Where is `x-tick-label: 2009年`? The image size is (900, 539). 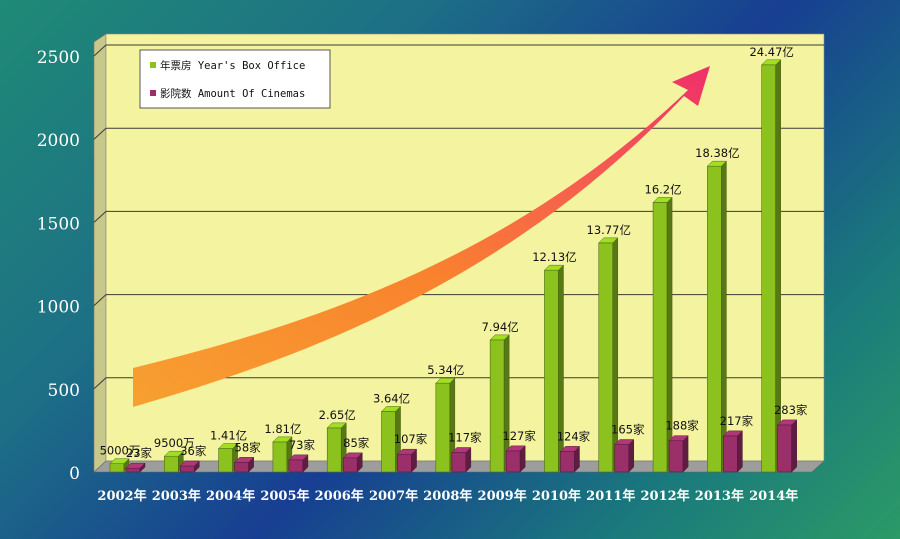 x-tick-label: 2009年 is located at coordinates (502, 496).